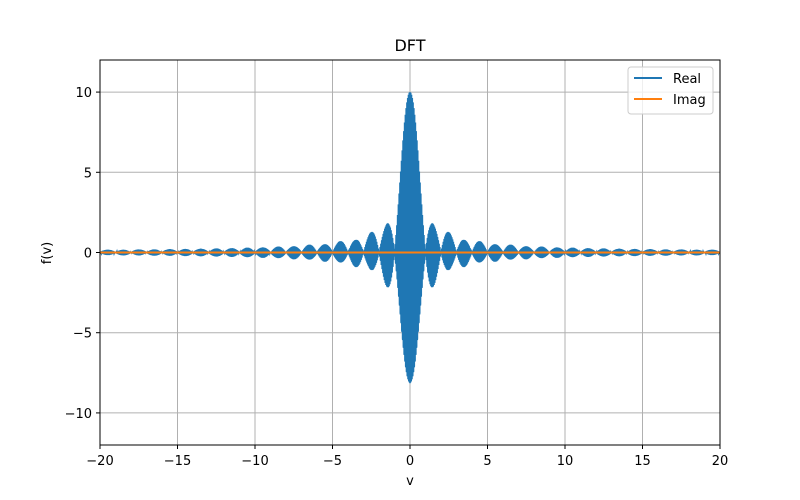  What do you see at coordinates (409, 45) in the screenshot?
I see `chart-title: DFT` at bounding box center [409, 45].